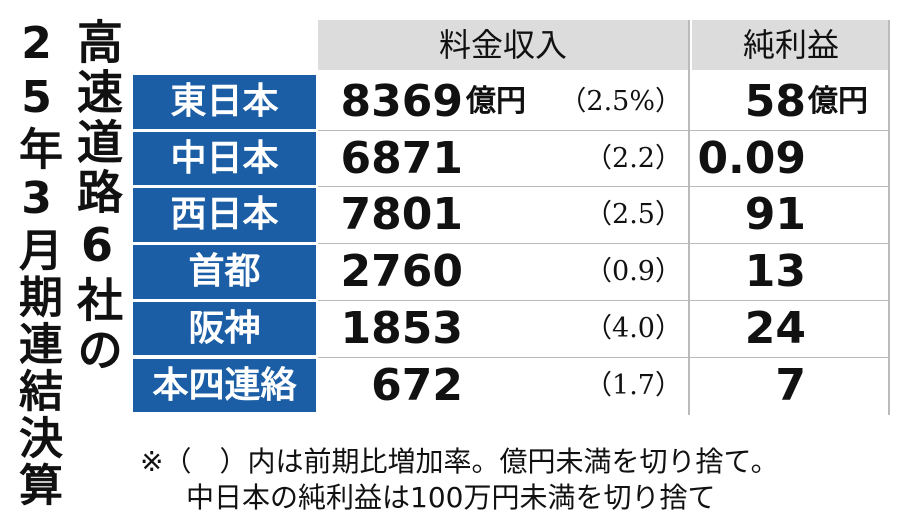  I want to click on net-income: 0.09, so click(751, 158).